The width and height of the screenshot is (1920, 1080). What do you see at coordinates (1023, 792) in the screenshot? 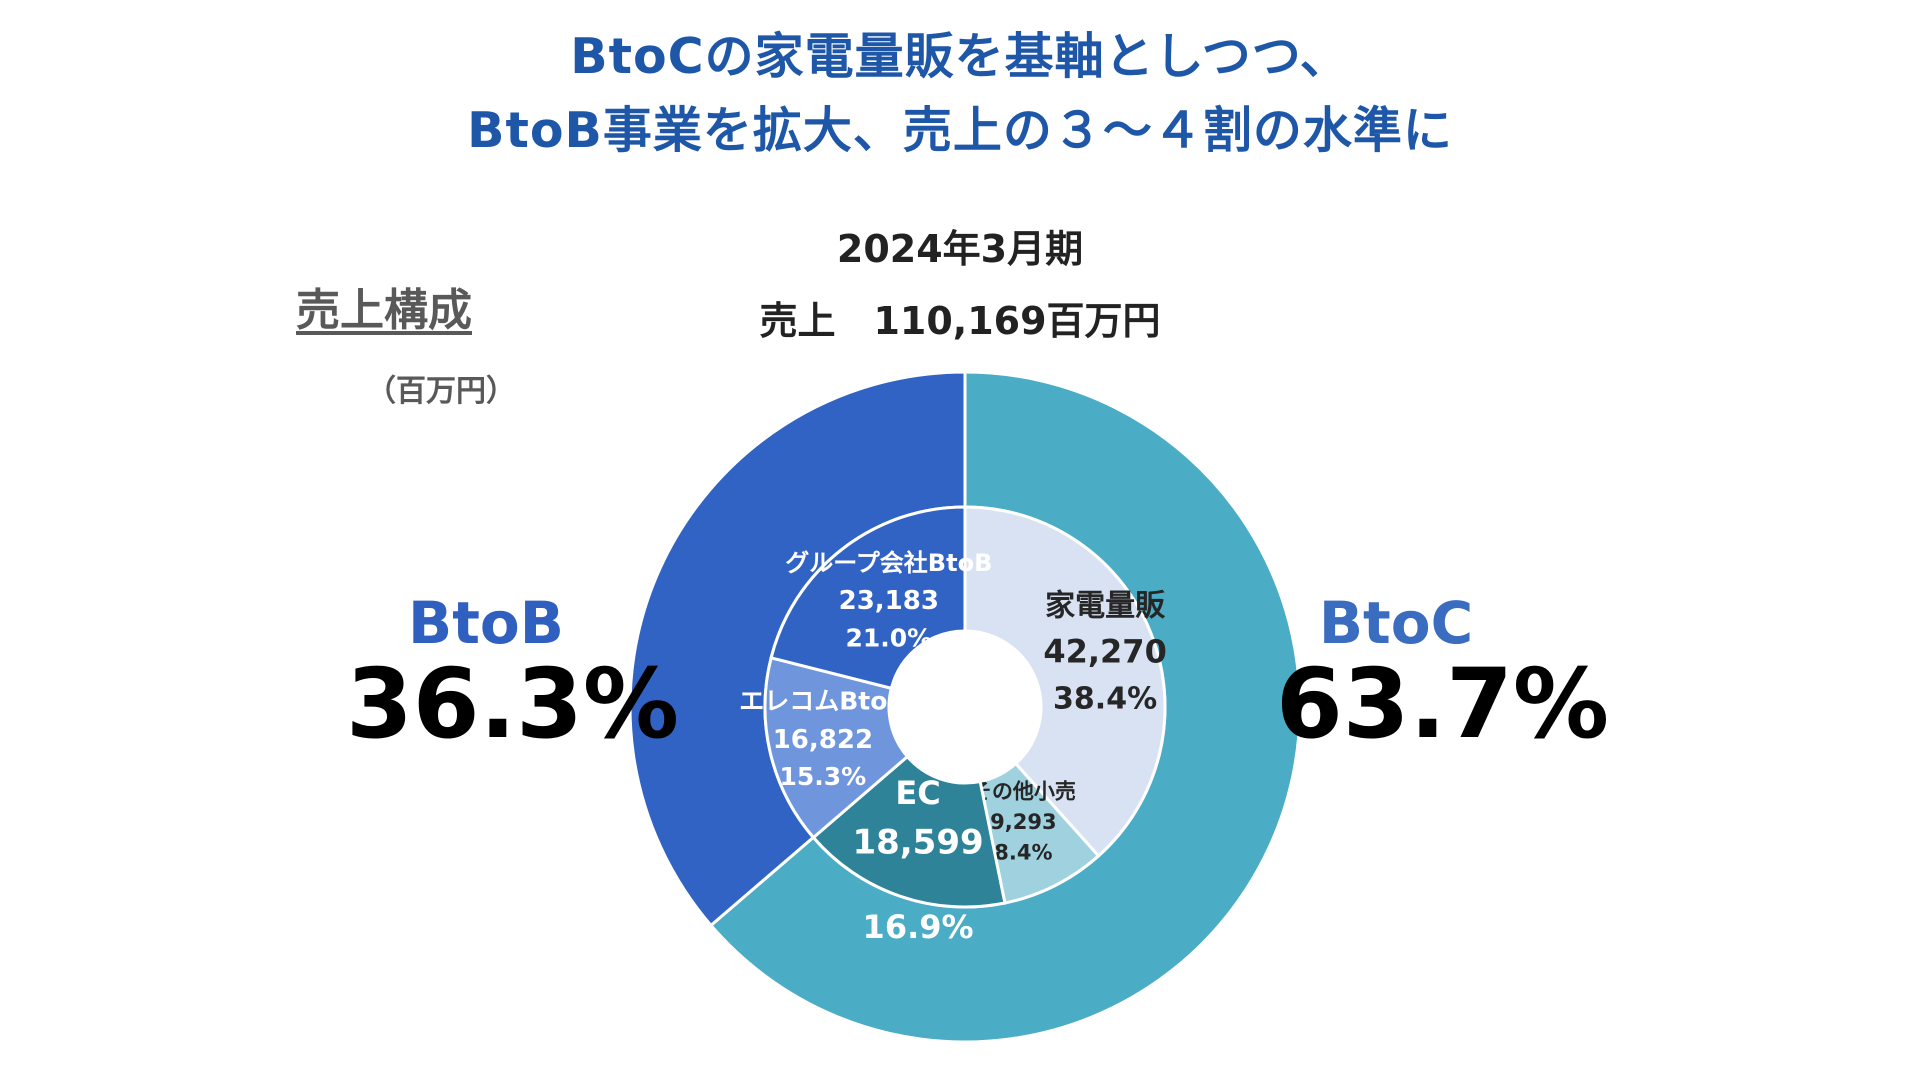
I see `inner-label-name-other-retail: その他小売` at bounding box center [1023, 792].